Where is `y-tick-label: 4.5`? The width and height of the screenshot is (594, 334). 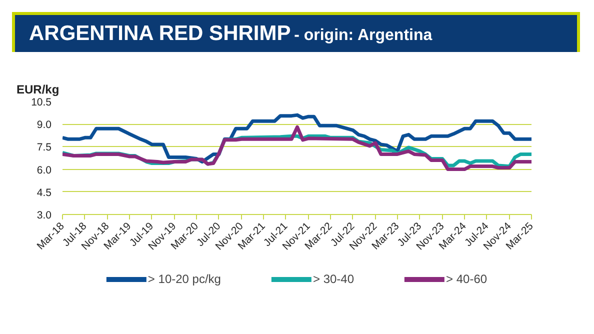 y-tick-label: 4.5 is located at coordinates (44, 192).